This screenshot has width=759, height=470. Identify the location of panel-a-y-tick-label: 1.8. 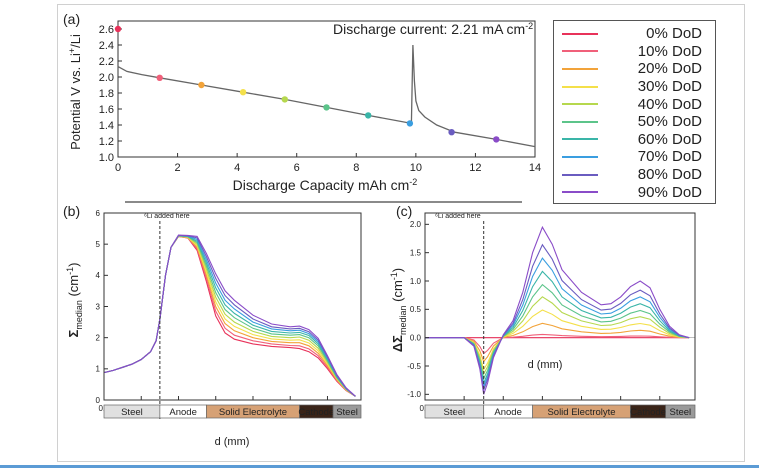
(106, 94).